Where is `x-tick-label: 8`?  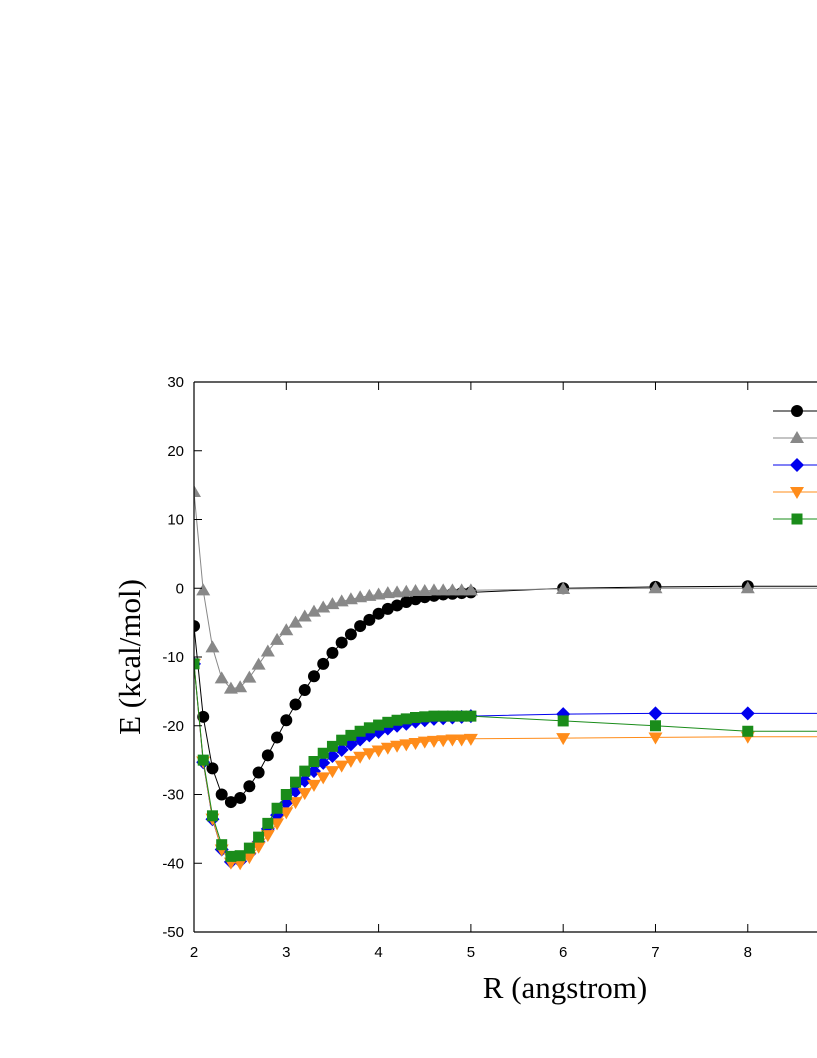 x-tick-label: 8 is located at coordinates (748, 952).